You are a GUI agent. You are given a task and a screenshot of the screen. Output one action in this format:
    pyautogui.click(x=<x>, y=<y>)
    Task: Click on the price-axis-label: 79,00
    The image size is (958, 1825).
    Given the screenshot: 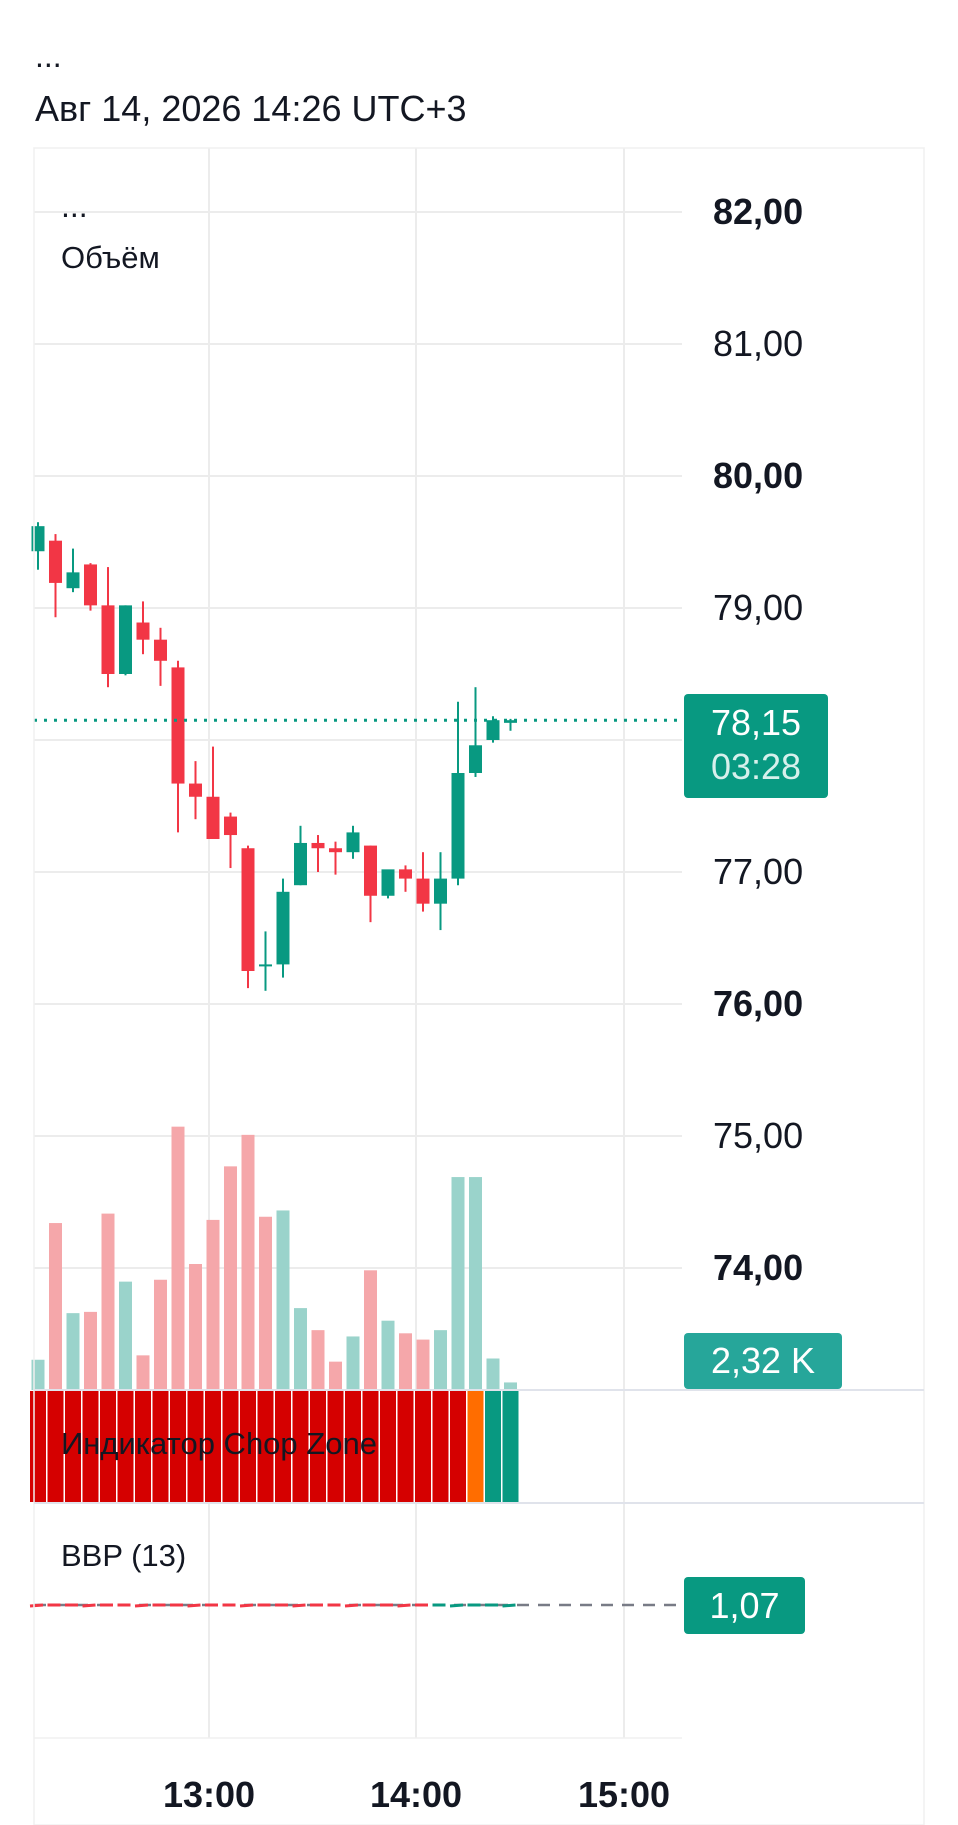 What is the action you would take?
    pyautogui.click(x=758, y=607)
    